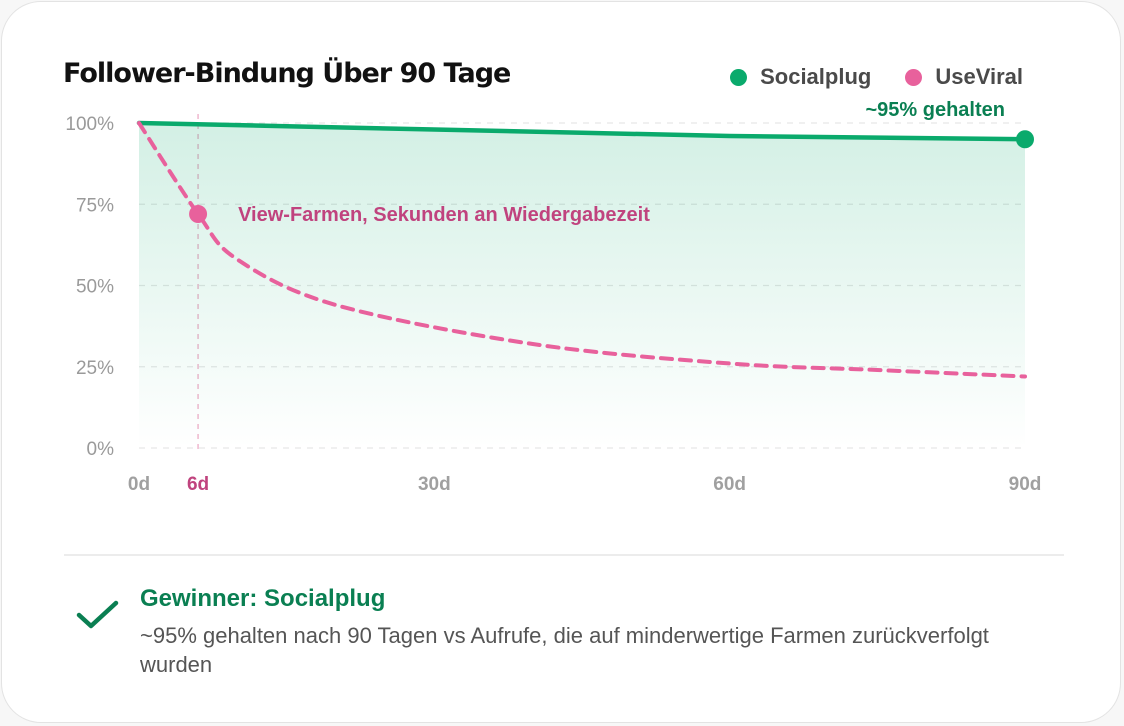 This screenshot has height=726, width=1124. What do you see at coordinates (95, 205) in the screenshot?
I see `y-tick-label-75: 75%` at bounding box center [95, 205].